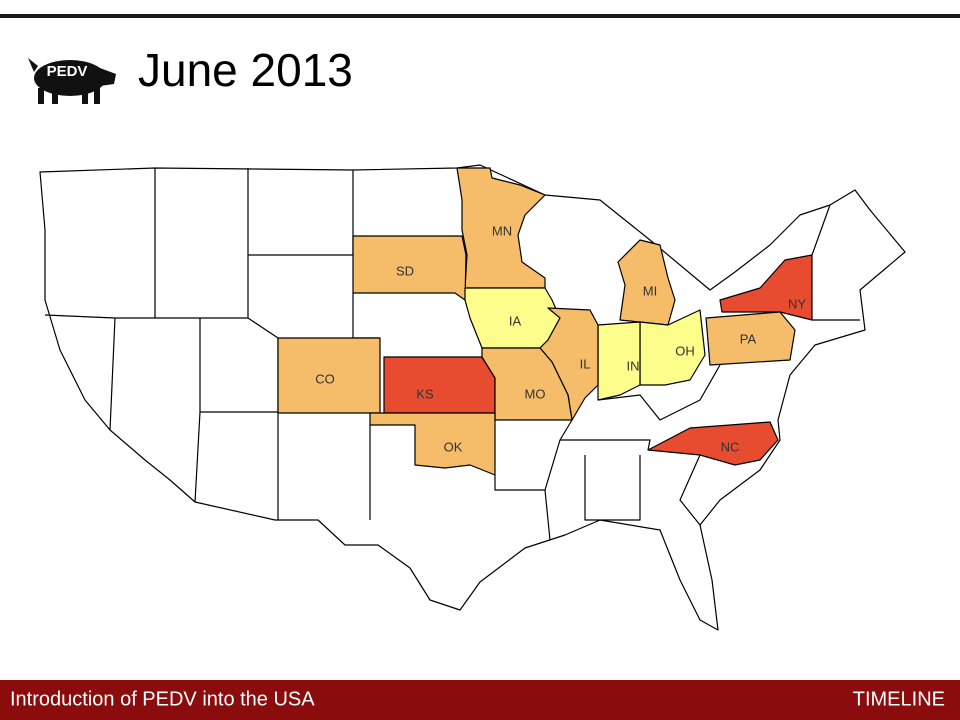  What do you see at coordinates (325, 378) in the screenshot?
I see `state-label: CO` at bounding box center [325, 378].